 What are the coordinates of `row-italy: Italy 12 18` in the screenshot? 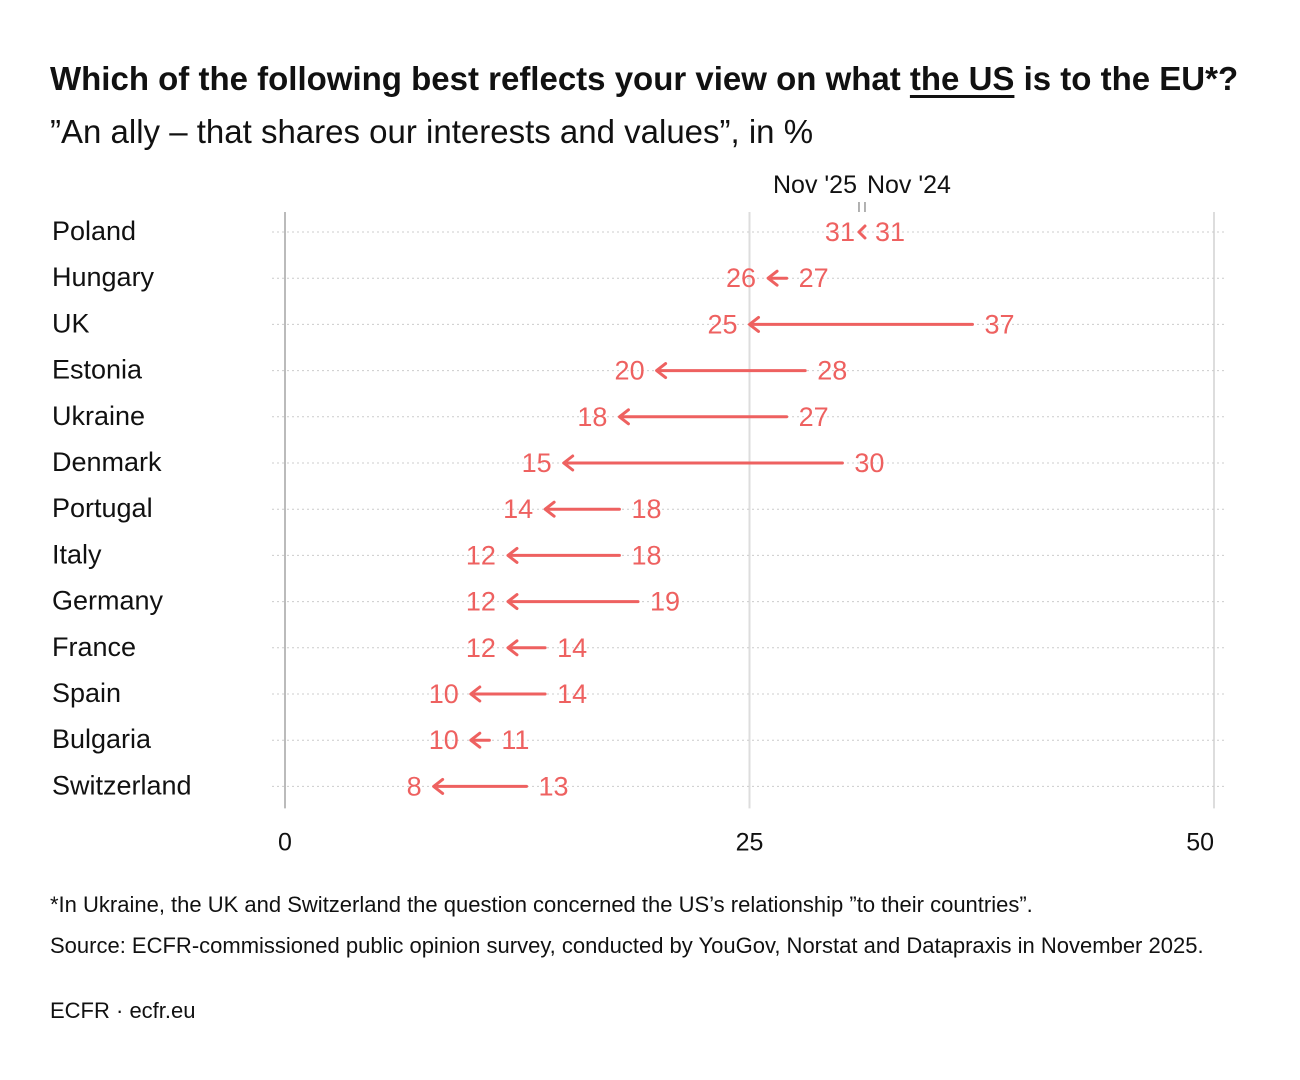 It's located at (638, 554).